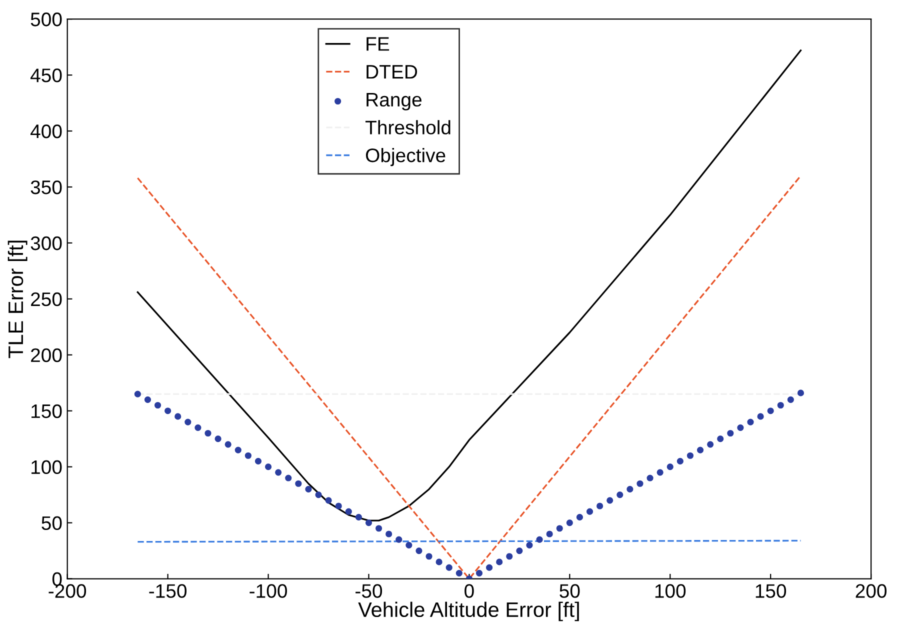 Image resolution: width=898 pixels, height=636 pixels. I want to click on x-tick-label: -200, so click(67, 591).